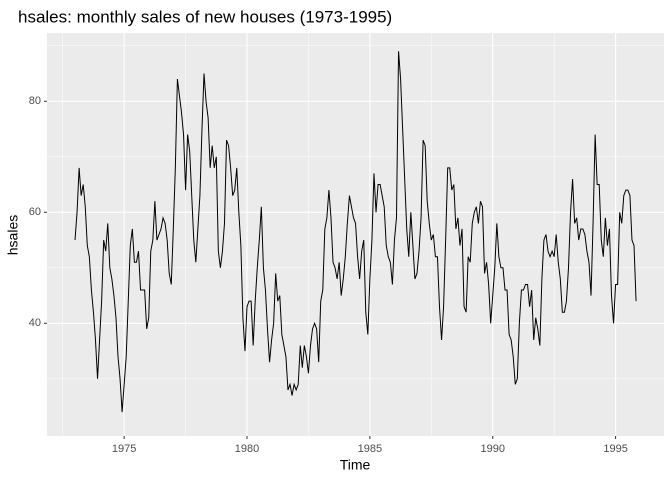 This screenshot has width=672, height=485. What do you see at coordinates (615, 449) in the screenshot?
I see `x-tick-label: 1995` at bounding box center [615, 449].